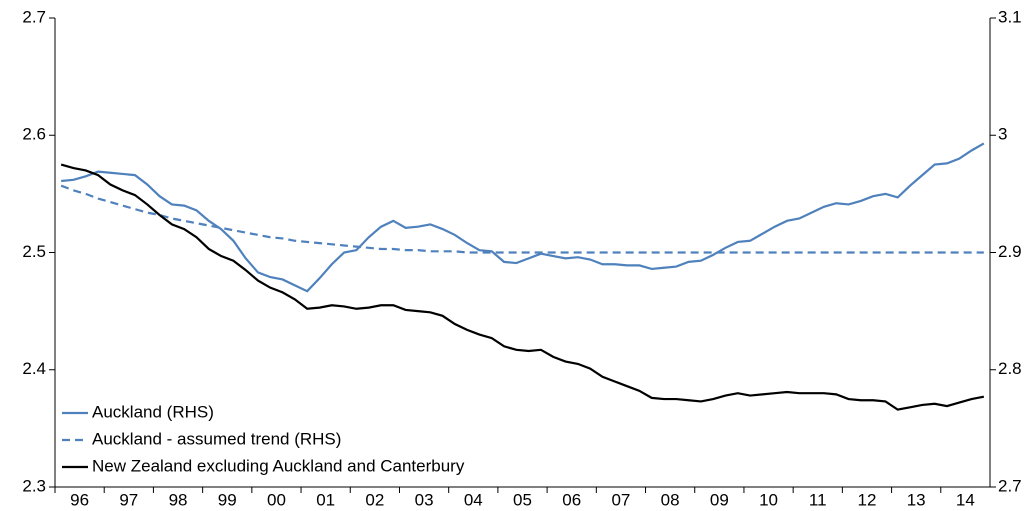 The width and height of the screenshot is (1035, 511). Describe the element at coordinates (128, 499) in the screenshot. I see `x-tick-label: 97` at that location.